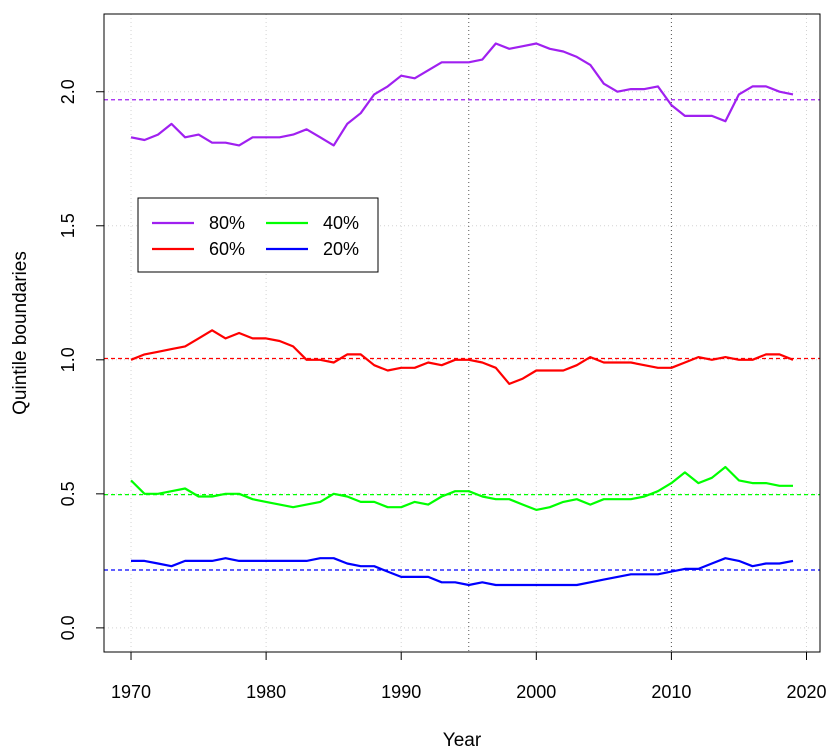 The width and height of the screenshot is (828, 750). What do you see at coordinates (227, 223) in the screenshot?
I see `legend-label: 80%` at bounding box center [227, 223].